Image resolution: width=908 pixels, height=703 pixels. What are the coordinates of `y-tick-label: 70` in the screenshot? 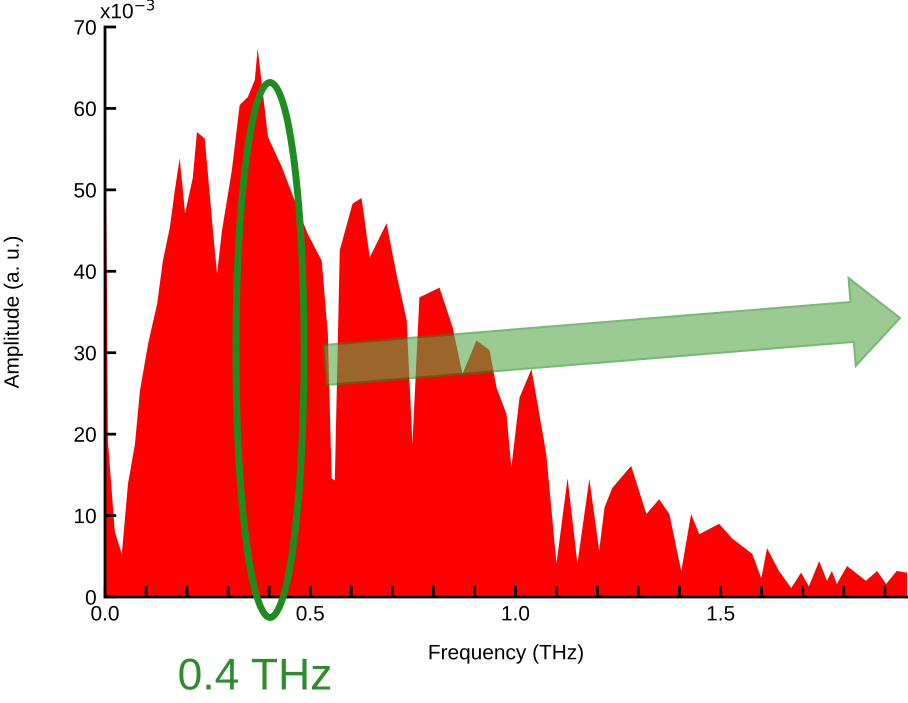 It's located at (85, 27).